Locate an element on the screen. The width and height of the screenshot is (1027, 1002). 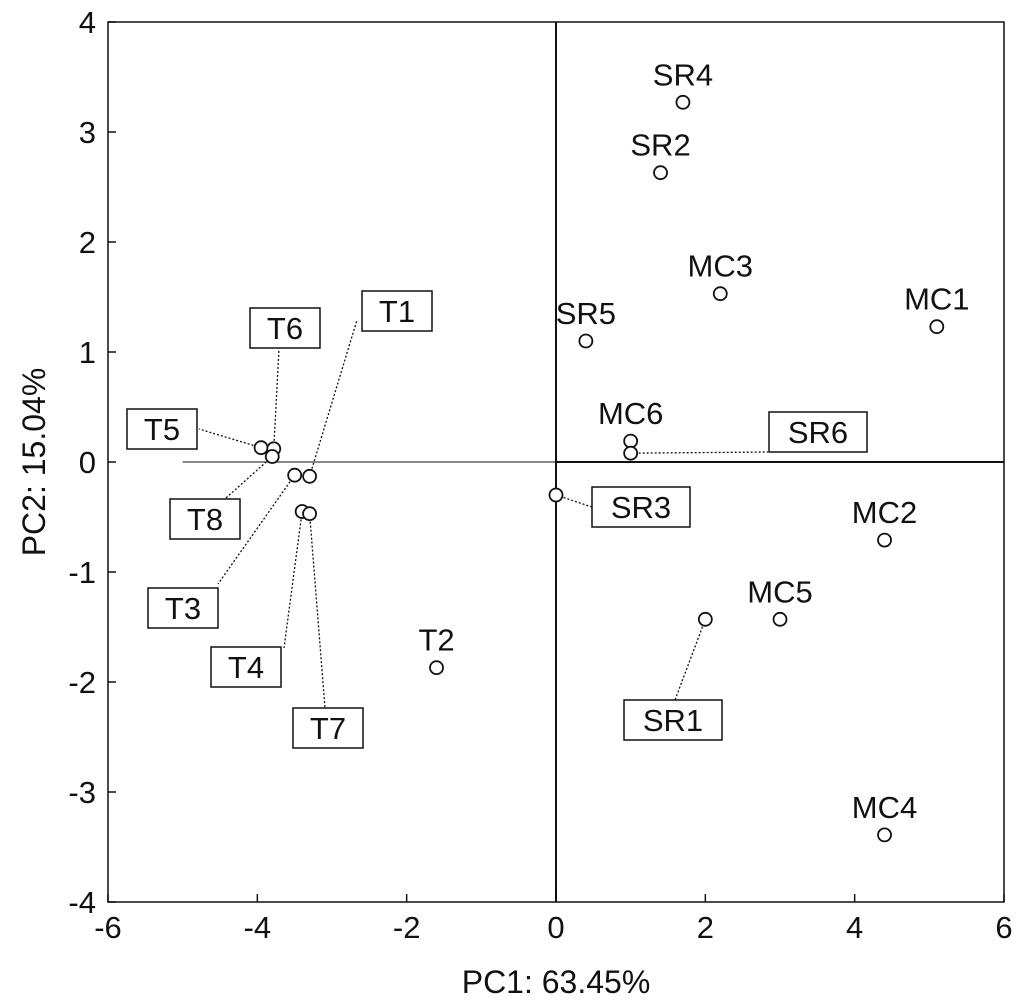
data-point-mc6 is located at coordinates (631, 441).